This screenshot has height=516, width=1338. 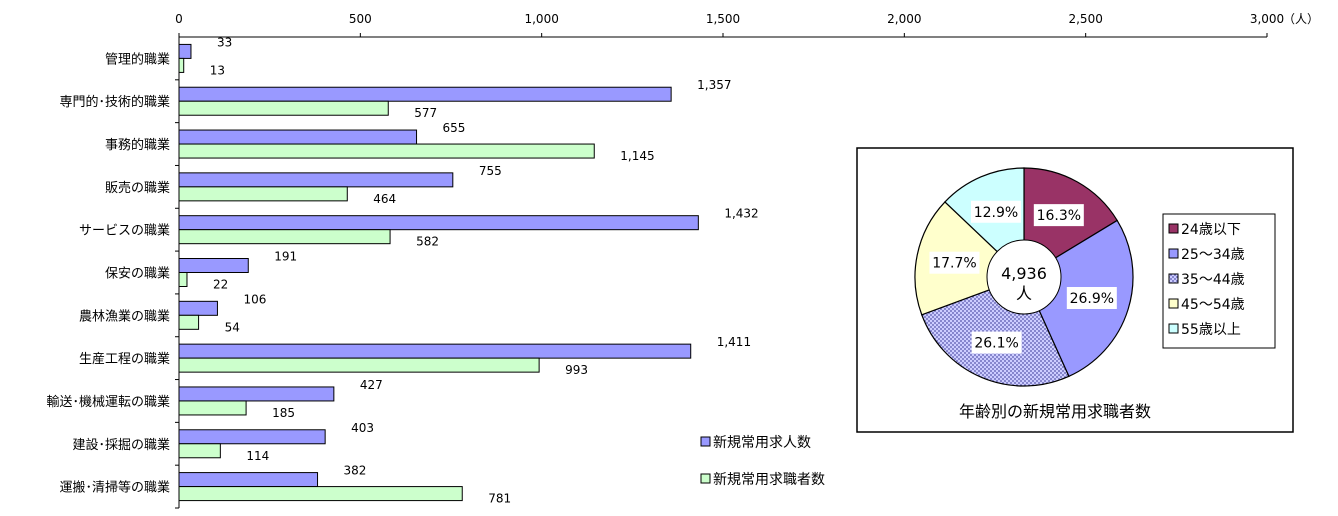 I want to click on x-tick-group: 0 500 1,000 1,500 2,000 2,500 3,000, so click(x=729, y=24).